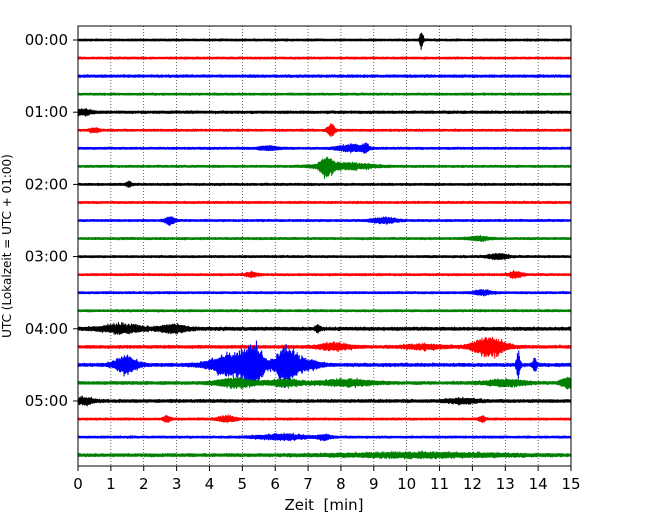 The height and width of the screenshot is (524, 650). What do you see at coordinates (51, 220) in the screenshot?
I see `y-axis: 00:00 01:00 02:00 03:00 04:00 05:00` at bounding box center [51, 220].